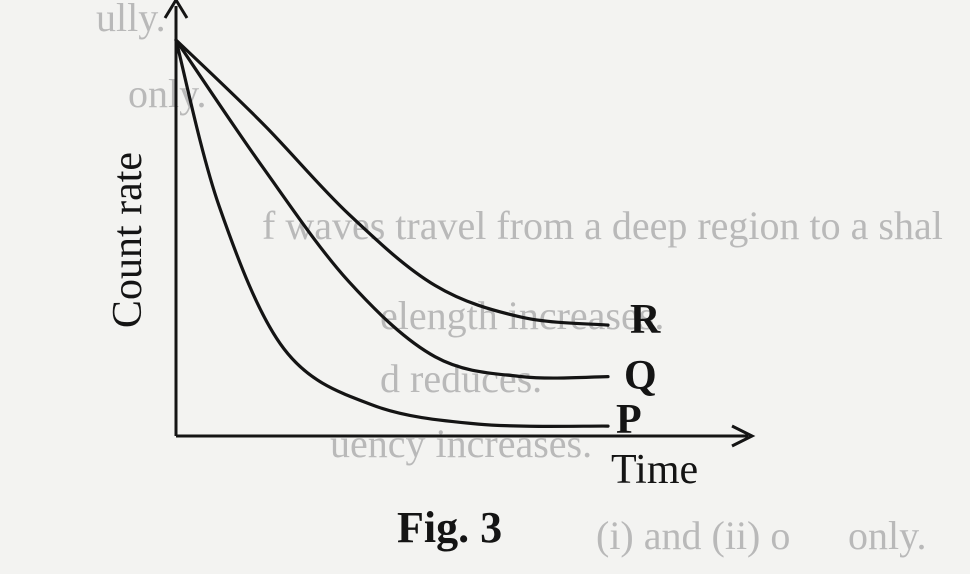 The image size is (970, 574). I want to click on bleed-text-4: elength increases., so click(522, 315).